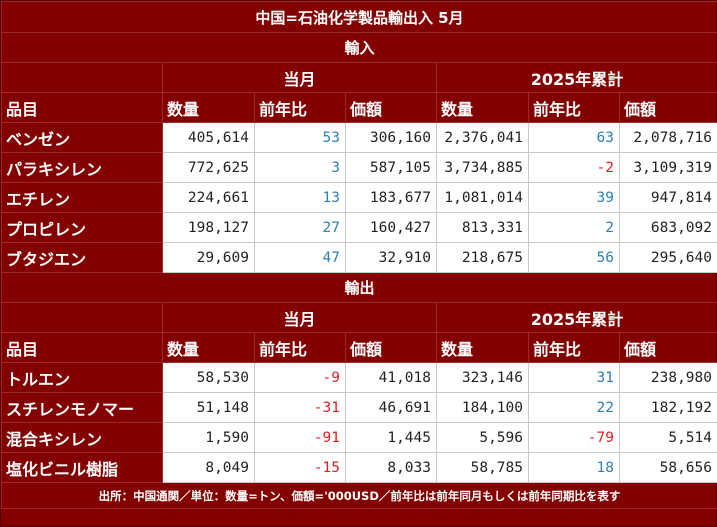  I want to click on table-row: ベンゼン 405,614 53 306,160 2,376,041 63 2,078,716, so click(359, 137).